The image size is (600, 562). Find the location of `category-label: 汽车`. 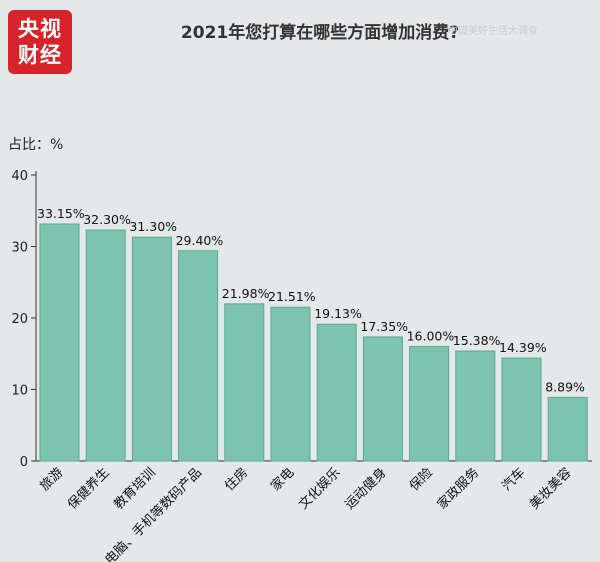

category-label: 汽车 is located at coordinates (514, 480).